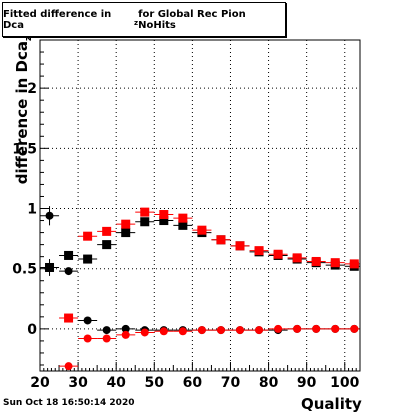 Image resolution: width=400 pixels, height=414 pixels. What do you see at coordinates (331, 404) in the screenshot?
I see `x-axis-label: Quality` at bounding box center [331, 404].